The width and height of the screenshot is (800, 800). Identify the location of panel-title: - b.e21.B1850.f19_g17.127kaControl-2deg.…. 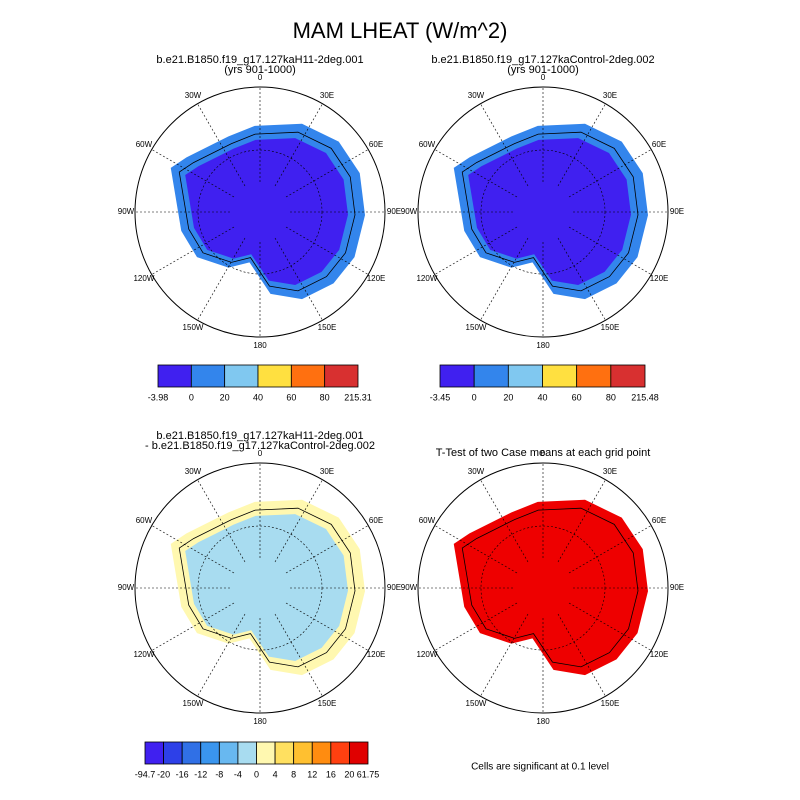
(260, 446).